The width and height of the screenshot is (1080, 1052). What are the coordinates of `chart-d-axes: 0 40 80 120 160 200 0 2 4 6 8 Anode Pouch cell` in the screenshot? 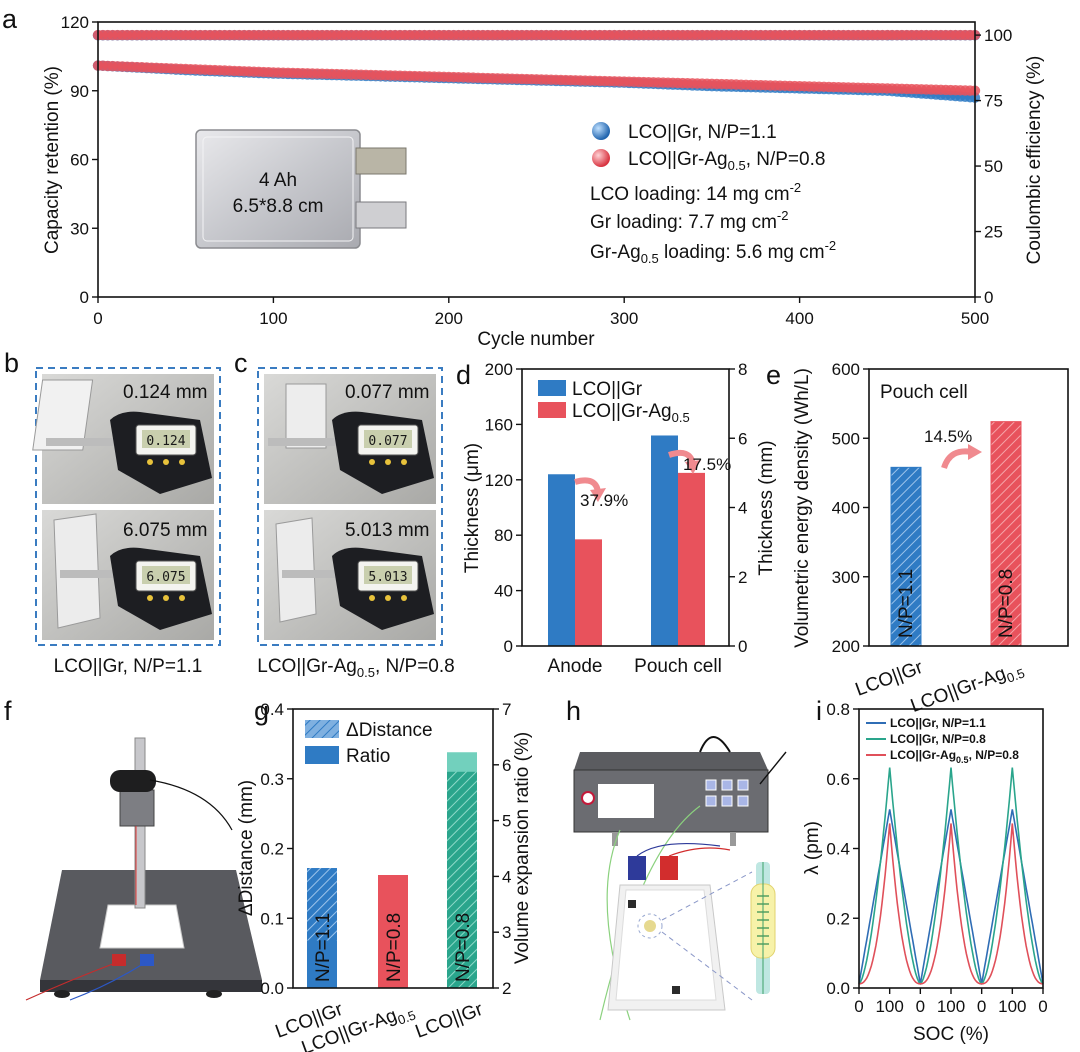 It's located at (616, 518).